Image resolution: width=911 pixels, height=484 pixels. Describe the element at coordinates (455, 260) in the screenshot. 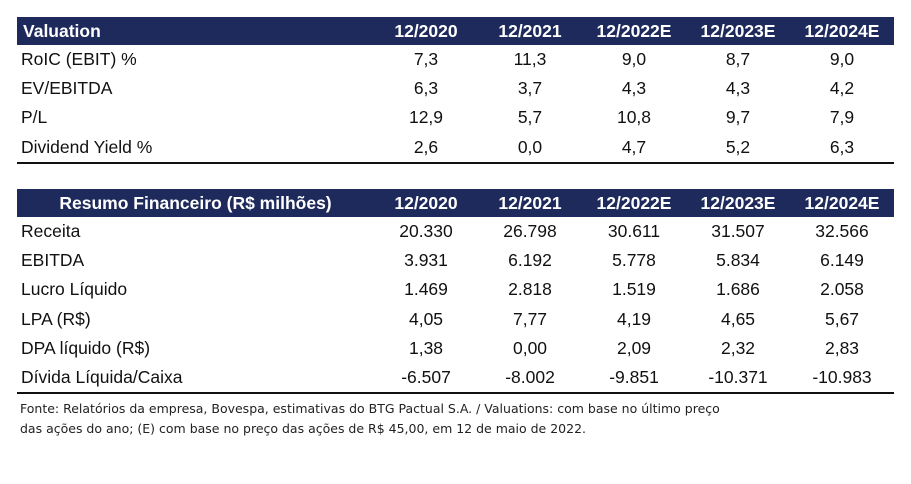

I see `table-row: EBITDA 3.931 6.192 5.778 5.834 6.149` at that location.